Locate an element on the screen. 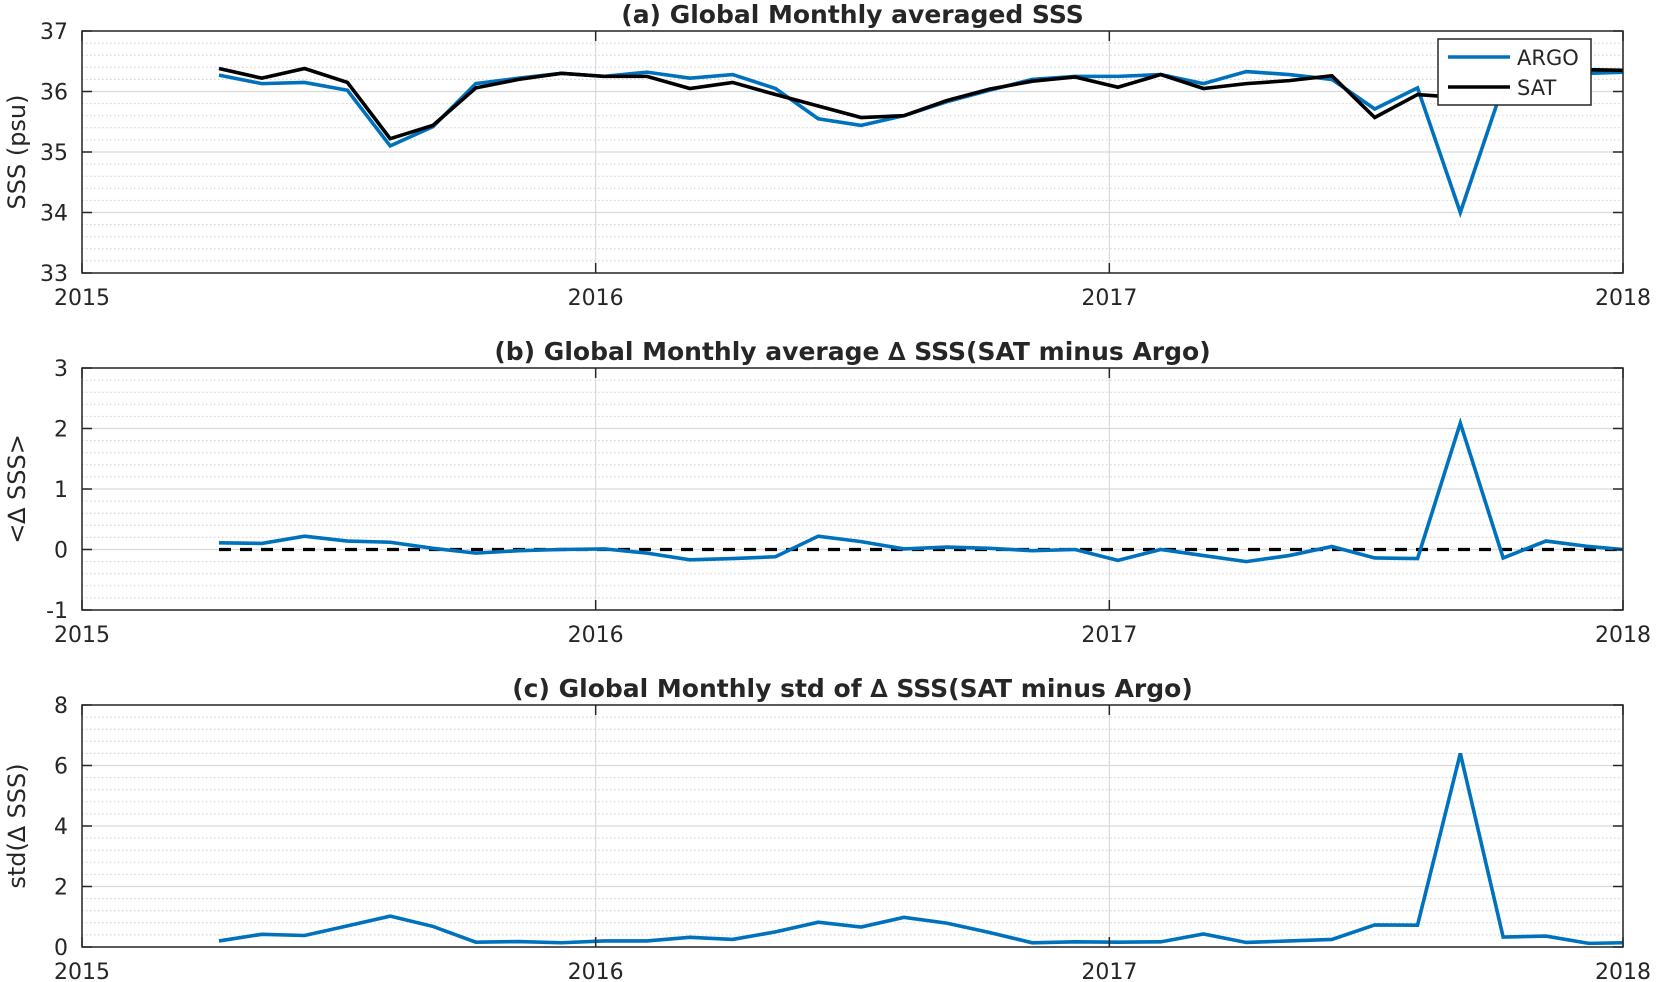 The height and width of the screenshot is (982, 1656). x-tick-label-a: 2018 is located at coordinates (1623, 298).